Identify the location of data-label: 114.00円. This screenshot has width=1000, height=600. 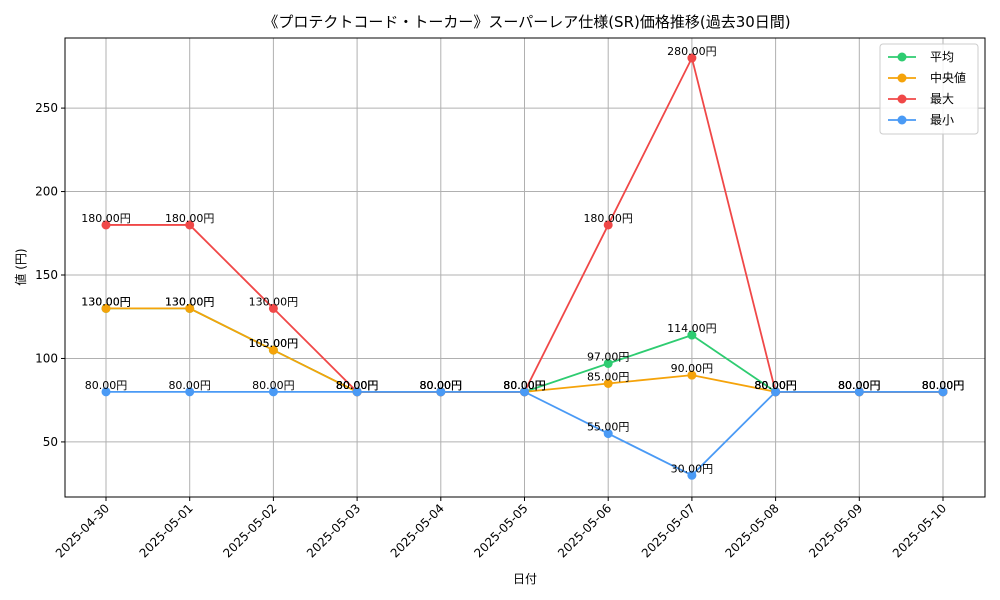
(692, 328).